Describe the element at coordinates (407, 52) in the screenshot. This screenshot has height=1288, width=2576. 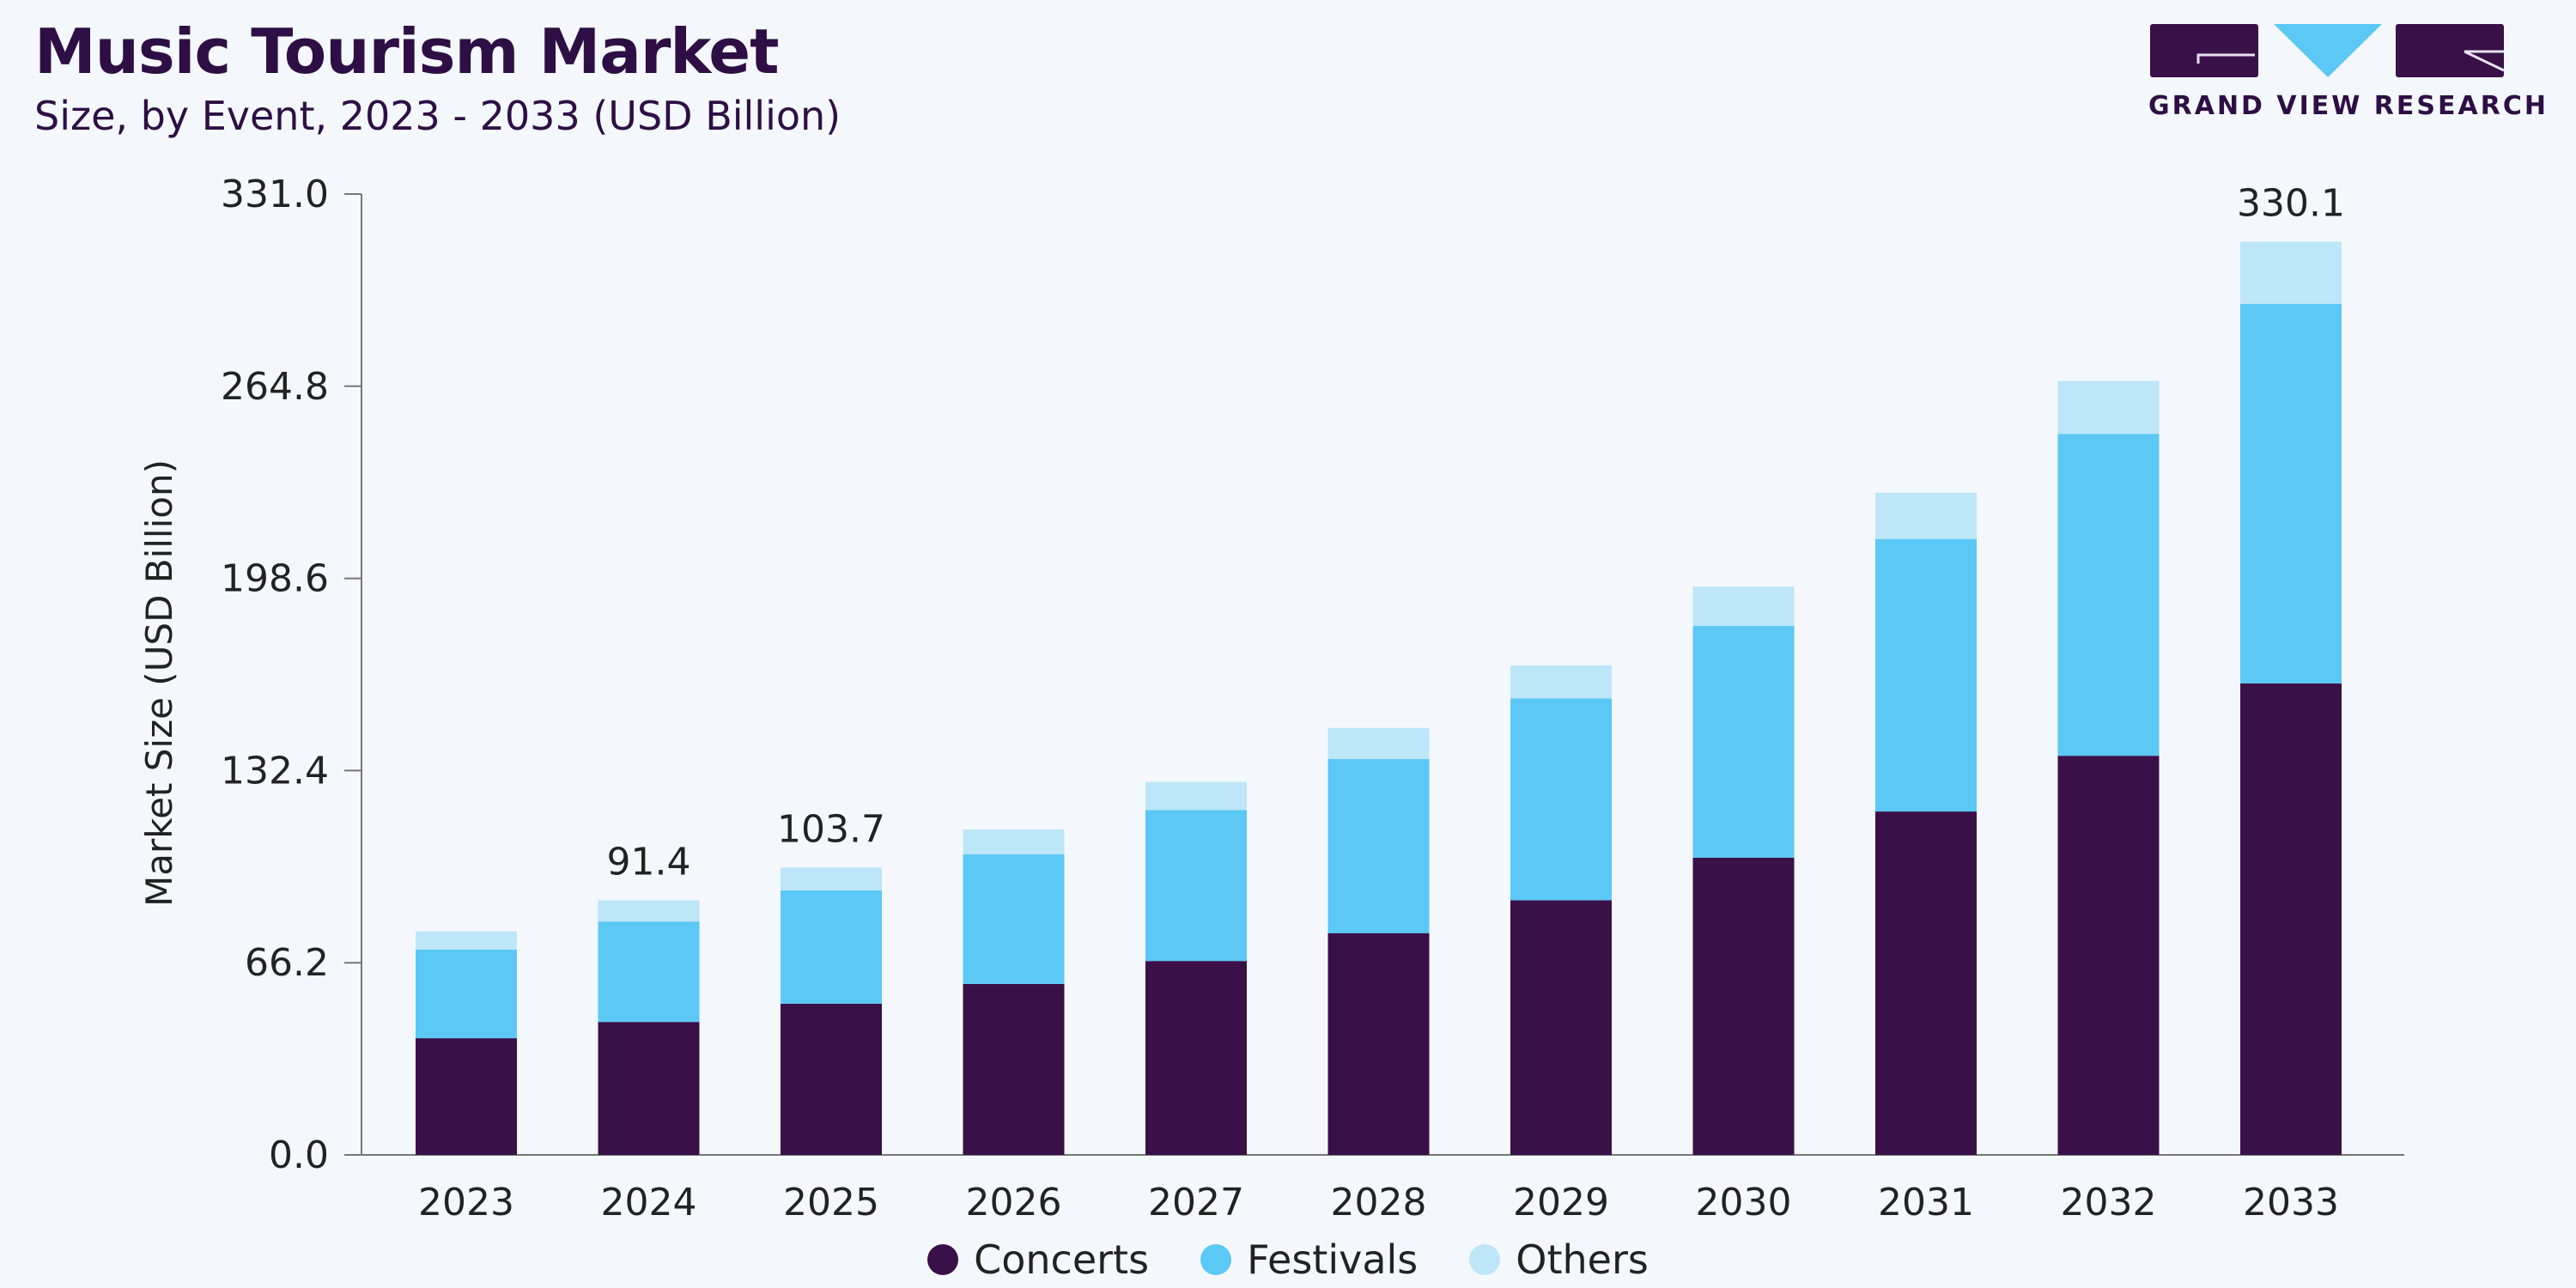
I see `chart-title: Music Tourism Market` at that location.